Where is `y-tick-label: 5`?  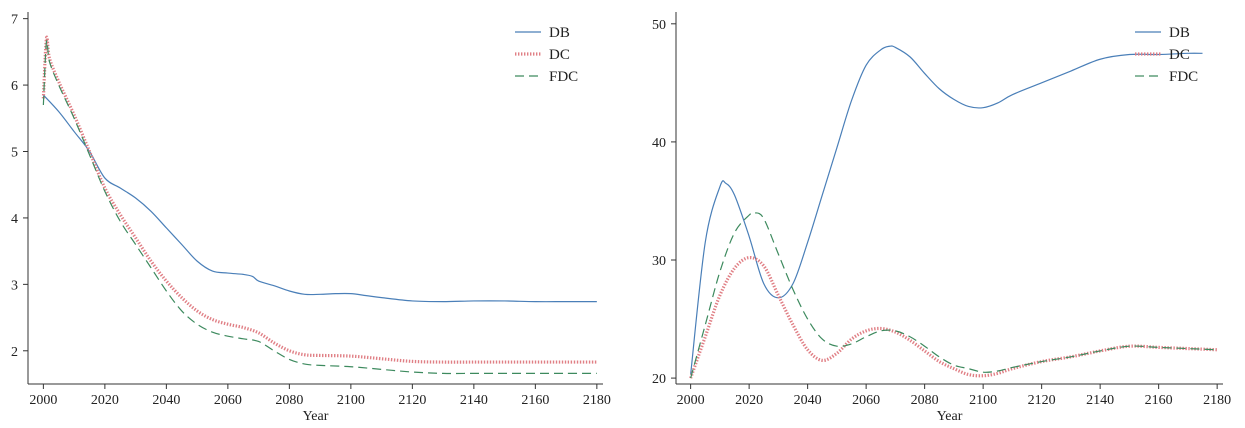
y-tick-label: 5 is located at coordinates (14, 153).